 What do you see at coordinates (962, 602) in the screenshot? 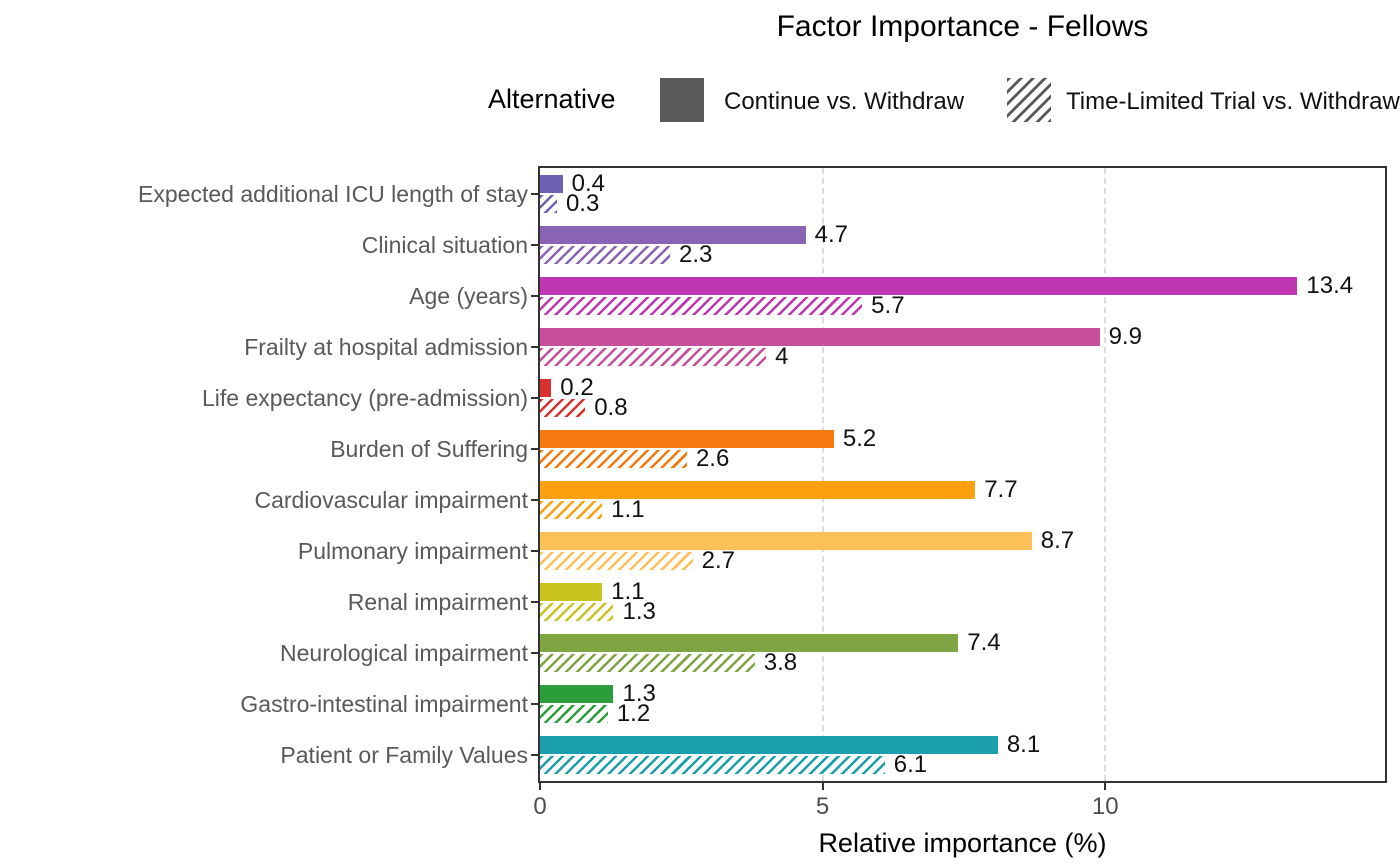
I see `bar-row: 1.1 1.3` at bounding box center [962, 602].